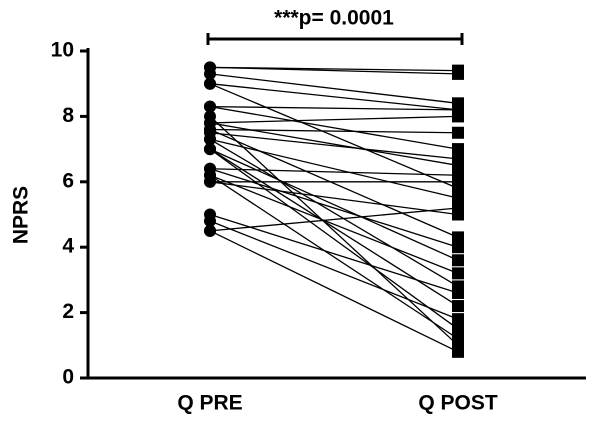 The width and height of the screenshot is (591, 427). Describe the element at coordinates (335, 39) in the screenshot. I see `significance-bracket` at that location.